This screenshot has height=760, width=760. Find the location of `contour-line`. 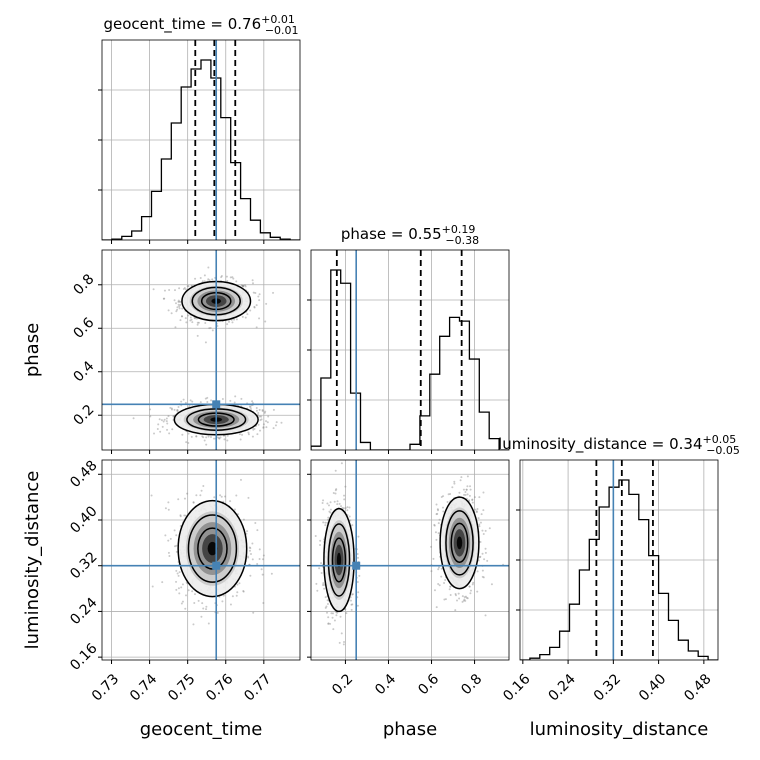

contour-line is located at coordinates (339, 560).